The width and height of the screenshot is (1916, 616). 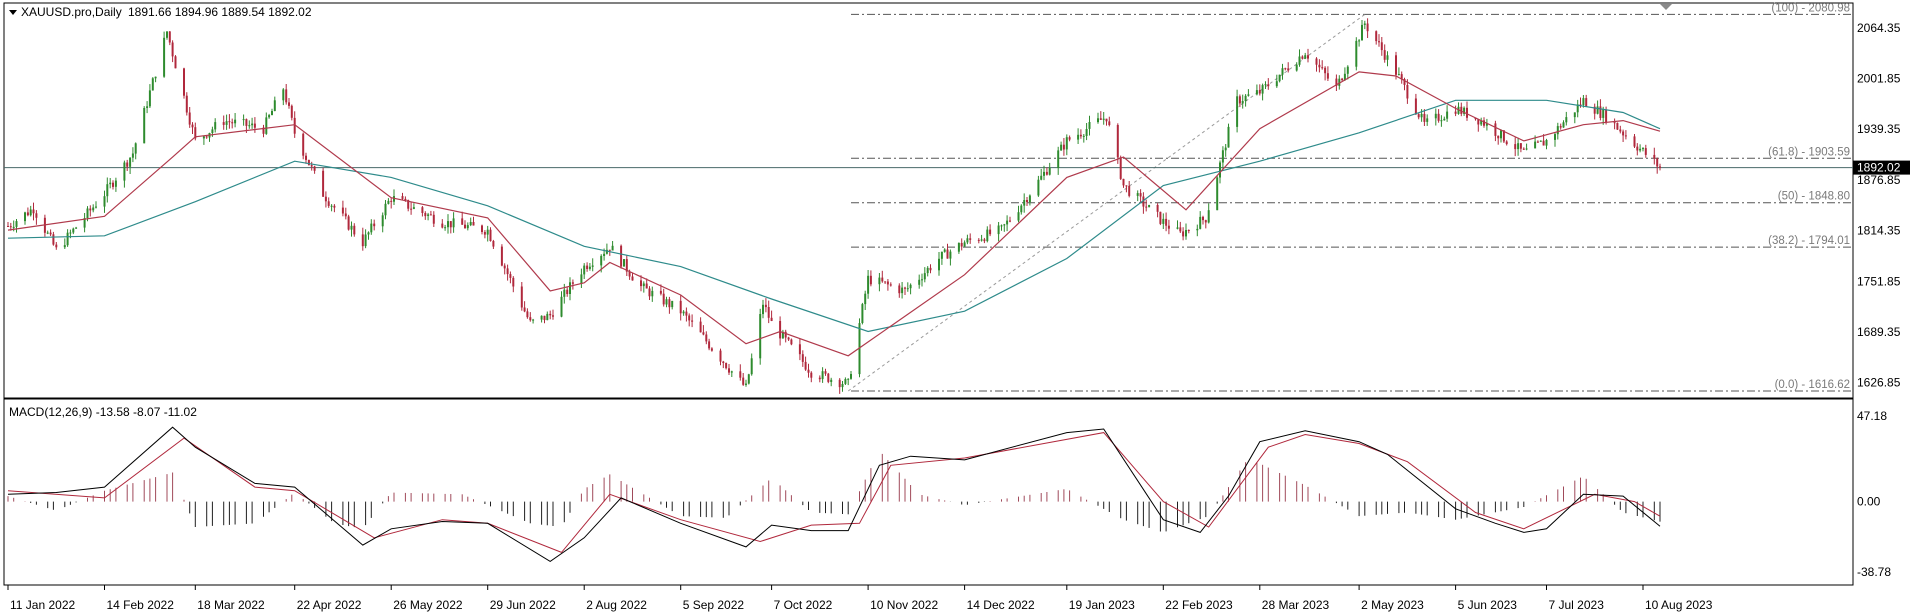 I want to click on macd-axis: 47.18 0.00 -38.78, so click(x=1874, y=494).